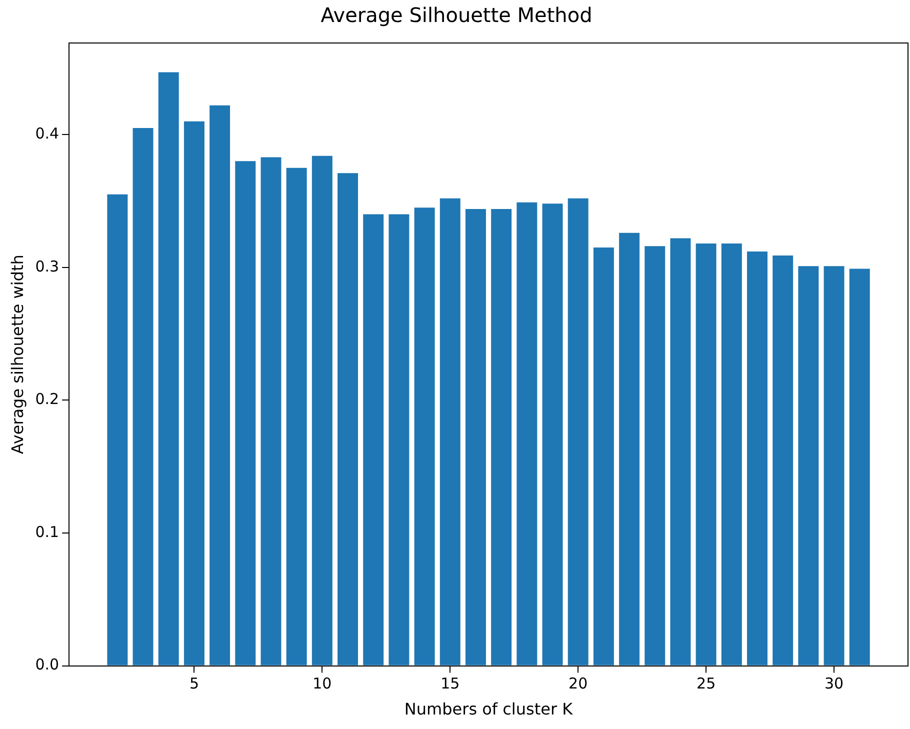  Describe the element at coordinates (194, 683) in the screenshot. I see `x-tick-label: 5` at that location.